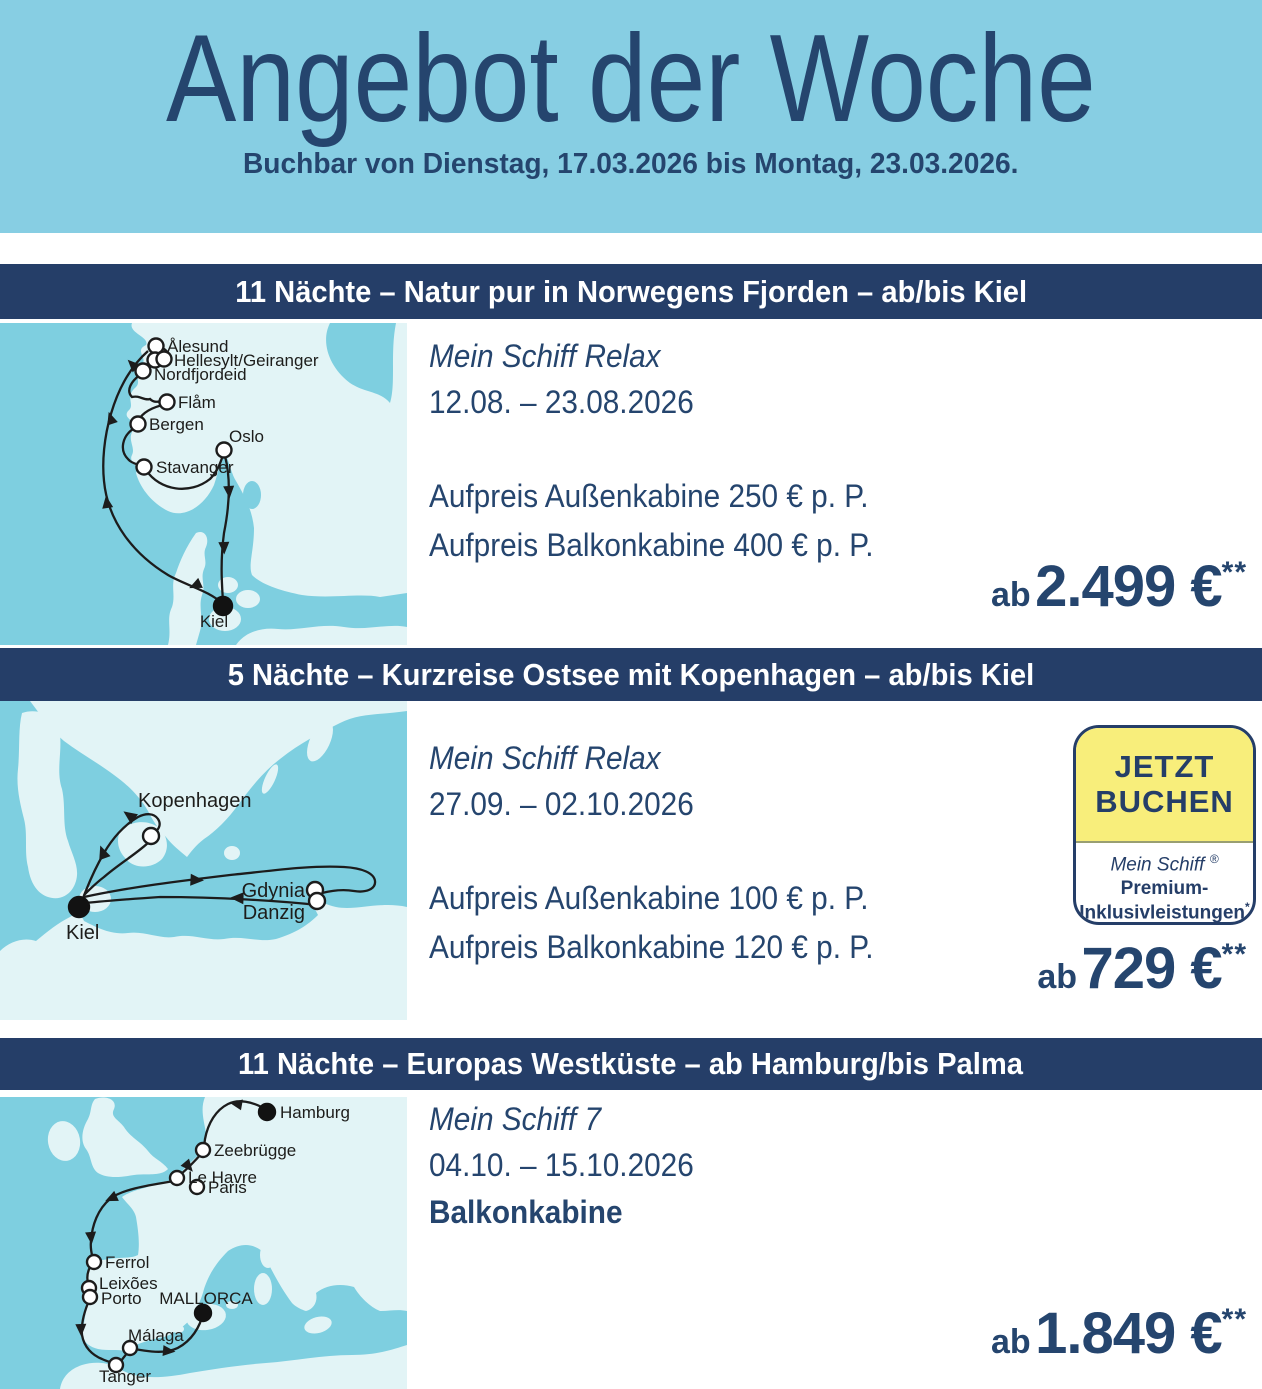 The image size is (1262, 1389). Describe the element at coordinates (651, 545) in the screenshot. I see `surcharge-balcony-cabin: Aufpreis Balkonkabine 400 € p. P.` at that location.